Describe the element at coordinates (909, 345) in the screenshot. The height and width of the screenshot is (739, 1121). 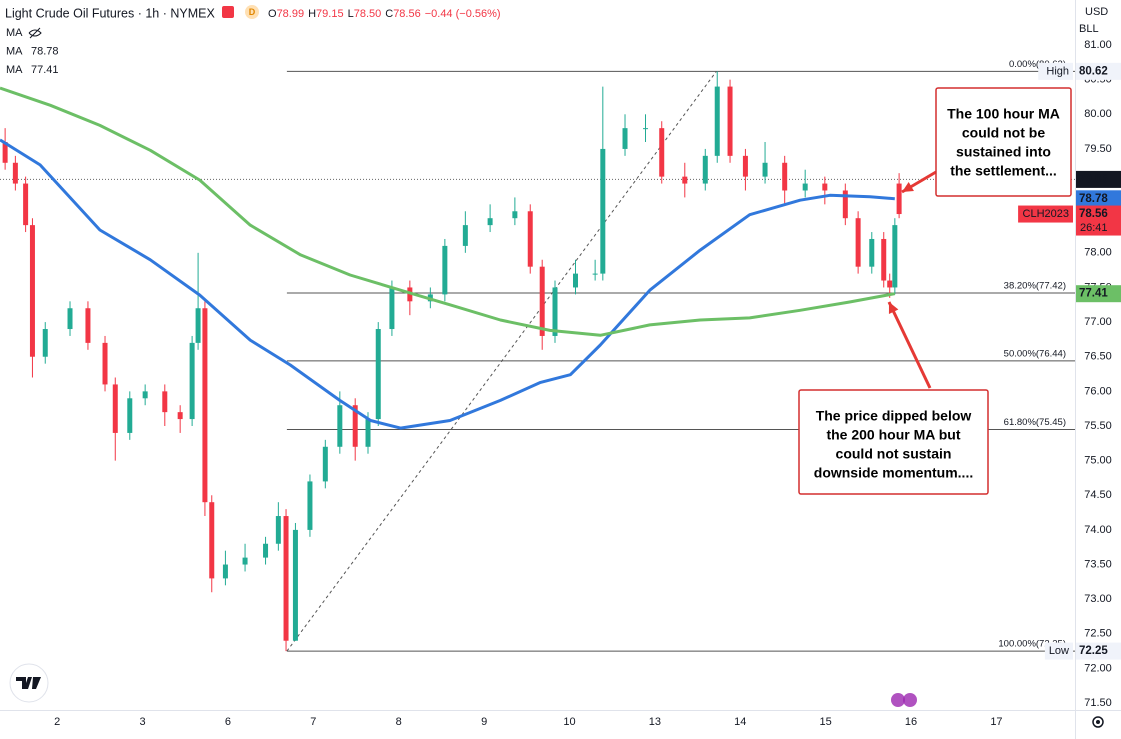
I see `annotation-arrow` at that location.